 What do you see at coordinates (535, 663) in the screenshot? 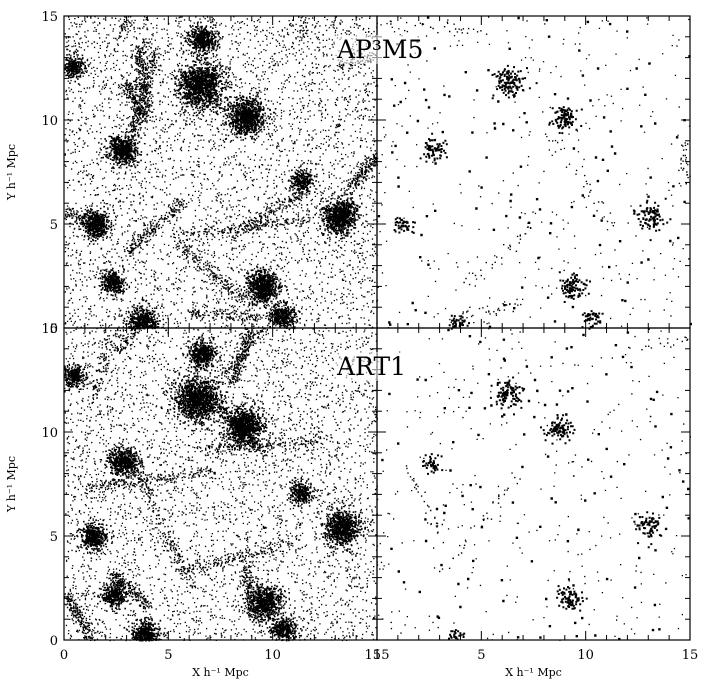
I see `tick-labels-bottom-right: 15 5 10 15 X h⁻¹ Mpc` at bounding box center [535, 663].